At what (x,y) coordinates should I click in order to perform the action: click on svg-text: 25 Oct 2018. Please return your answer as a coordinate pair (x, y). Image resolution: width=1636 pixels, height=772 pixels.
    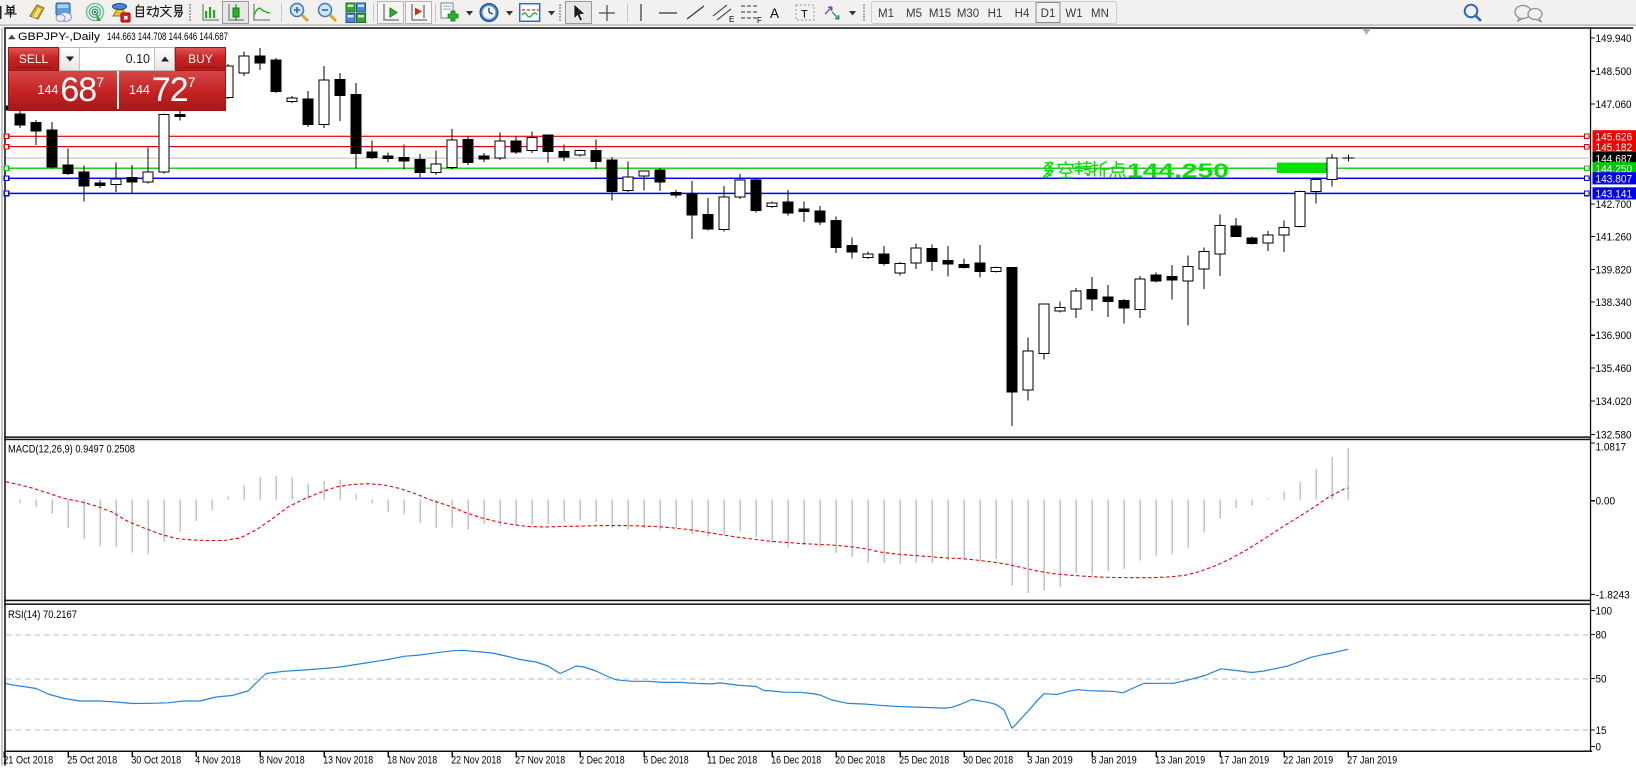
    Looking at the image, I should click on (92, 761).